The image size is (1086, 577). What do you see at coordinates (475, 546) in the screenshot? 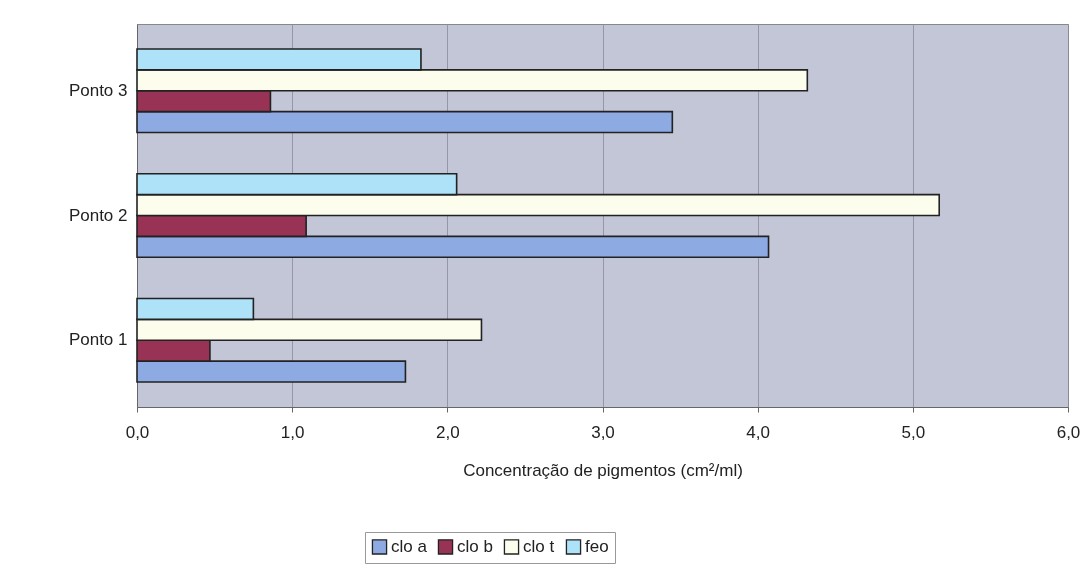
I see `legend-label: clo b` at bounding box center [475, 546].